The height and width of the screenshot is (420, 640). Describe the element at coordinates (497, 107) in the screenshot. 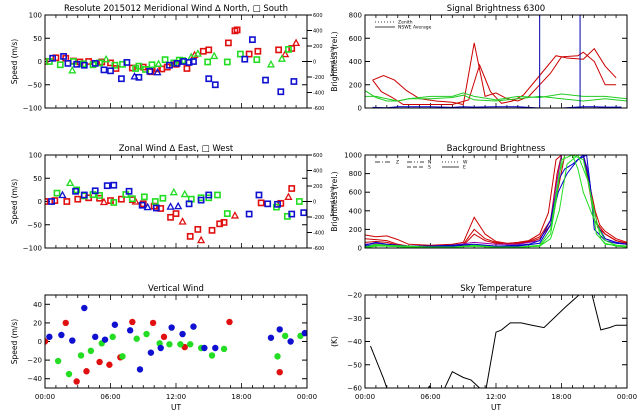

I see `series-line-blue-base` at that location.